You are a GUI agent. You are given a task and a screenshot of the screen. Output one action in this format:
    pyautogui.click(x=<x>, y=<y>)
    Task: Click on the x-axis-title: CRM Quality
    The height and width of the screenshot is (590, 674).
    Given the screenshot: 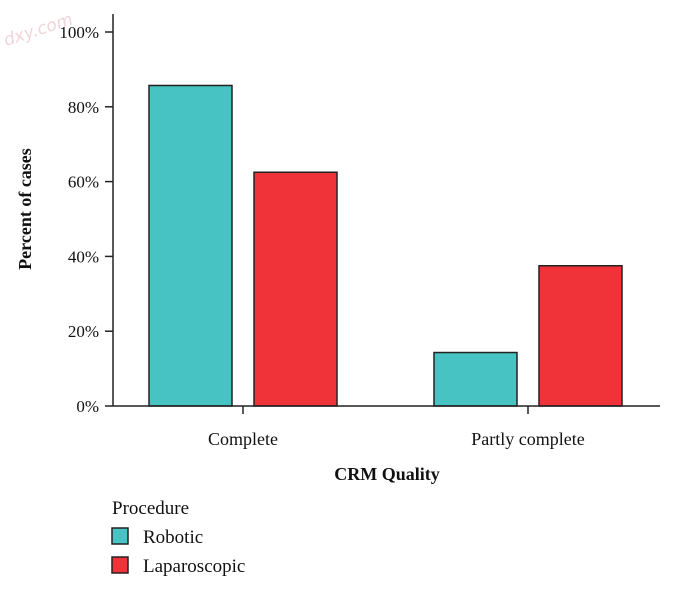 What is the action you would take?
    pyautogui.click(x=387, y=474)
    